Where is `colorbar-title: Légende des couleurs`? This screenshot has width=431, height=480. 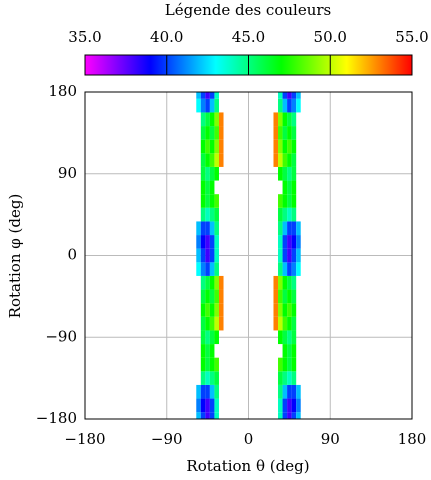
colorbar-title: Légende des couleurs is located at coordinates (248, 10).